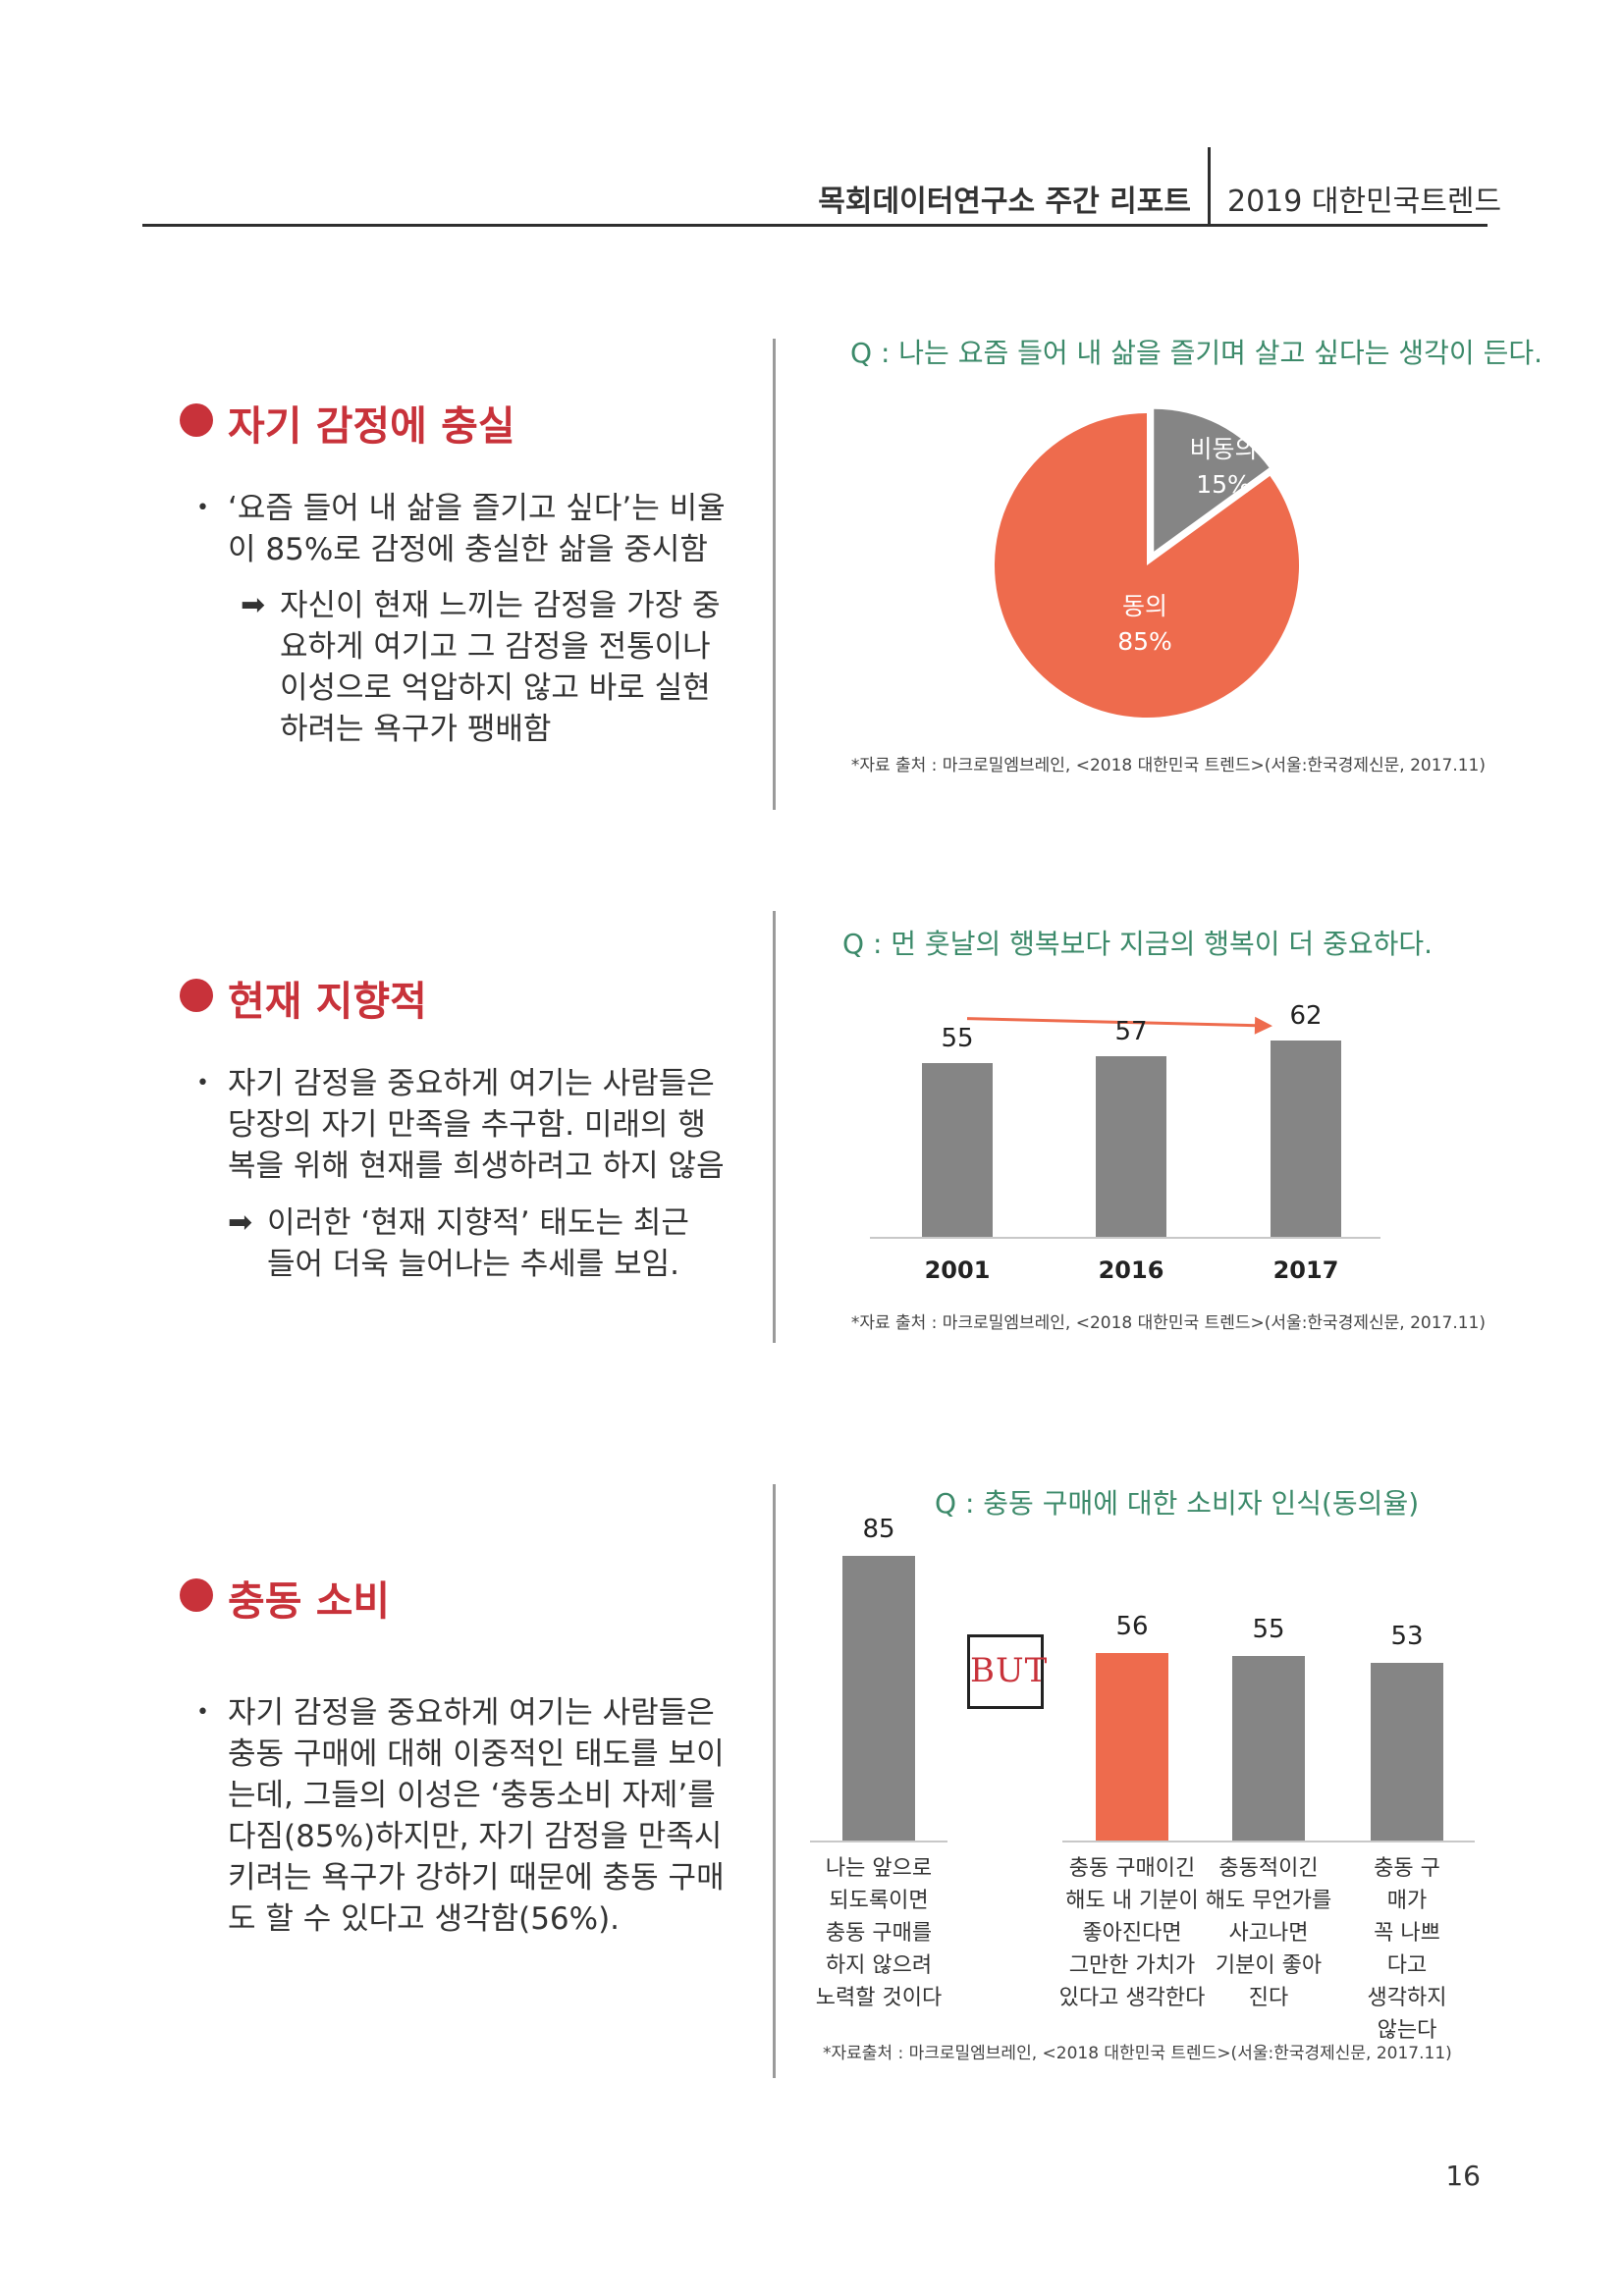  I want to click on bar-category-label: 2017, so click(1306, 1270).